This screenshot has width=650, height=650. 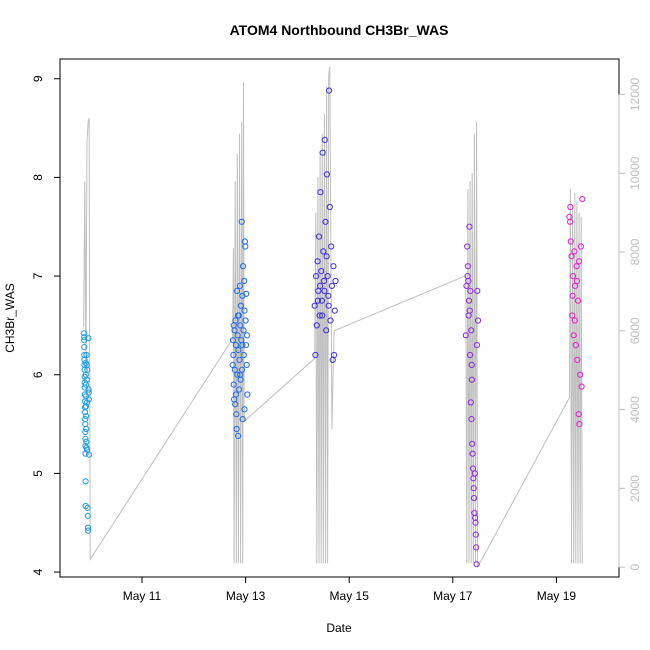 What do you see at coordinates (635, 409) in the screenshot?
I see `y2-tick-label: 4000` at bounding box center [635, 409].